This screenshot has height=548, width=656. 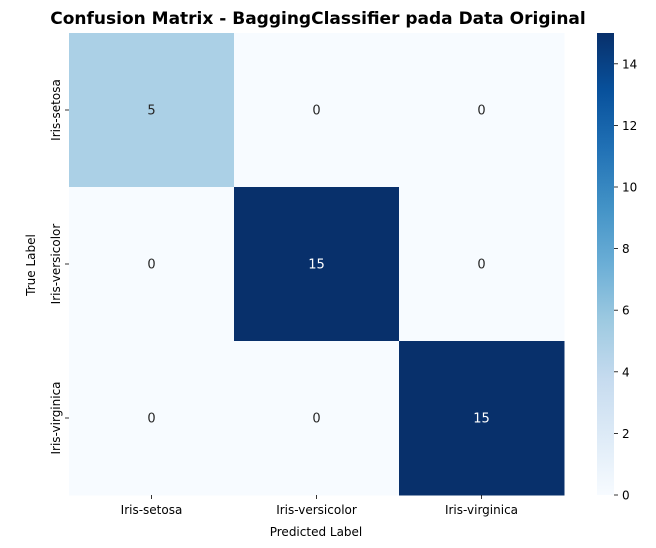 What do you see at coordinates (625, 280) in the screenshot?
I see `colorbar-ticks: 0 2 4 6 8 10 12 14` at bounding box center [625, 280].